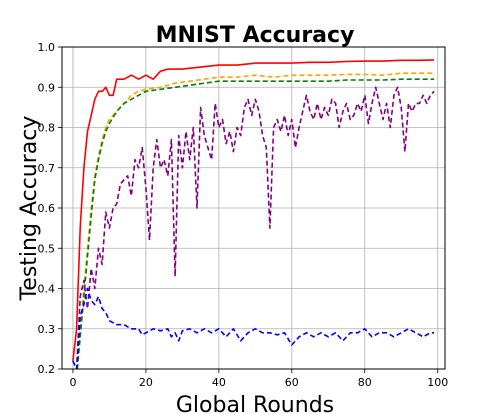 This screenshot has width=498, height=414. I want to click on y-tick-label: 0.4, so click(47, 289).